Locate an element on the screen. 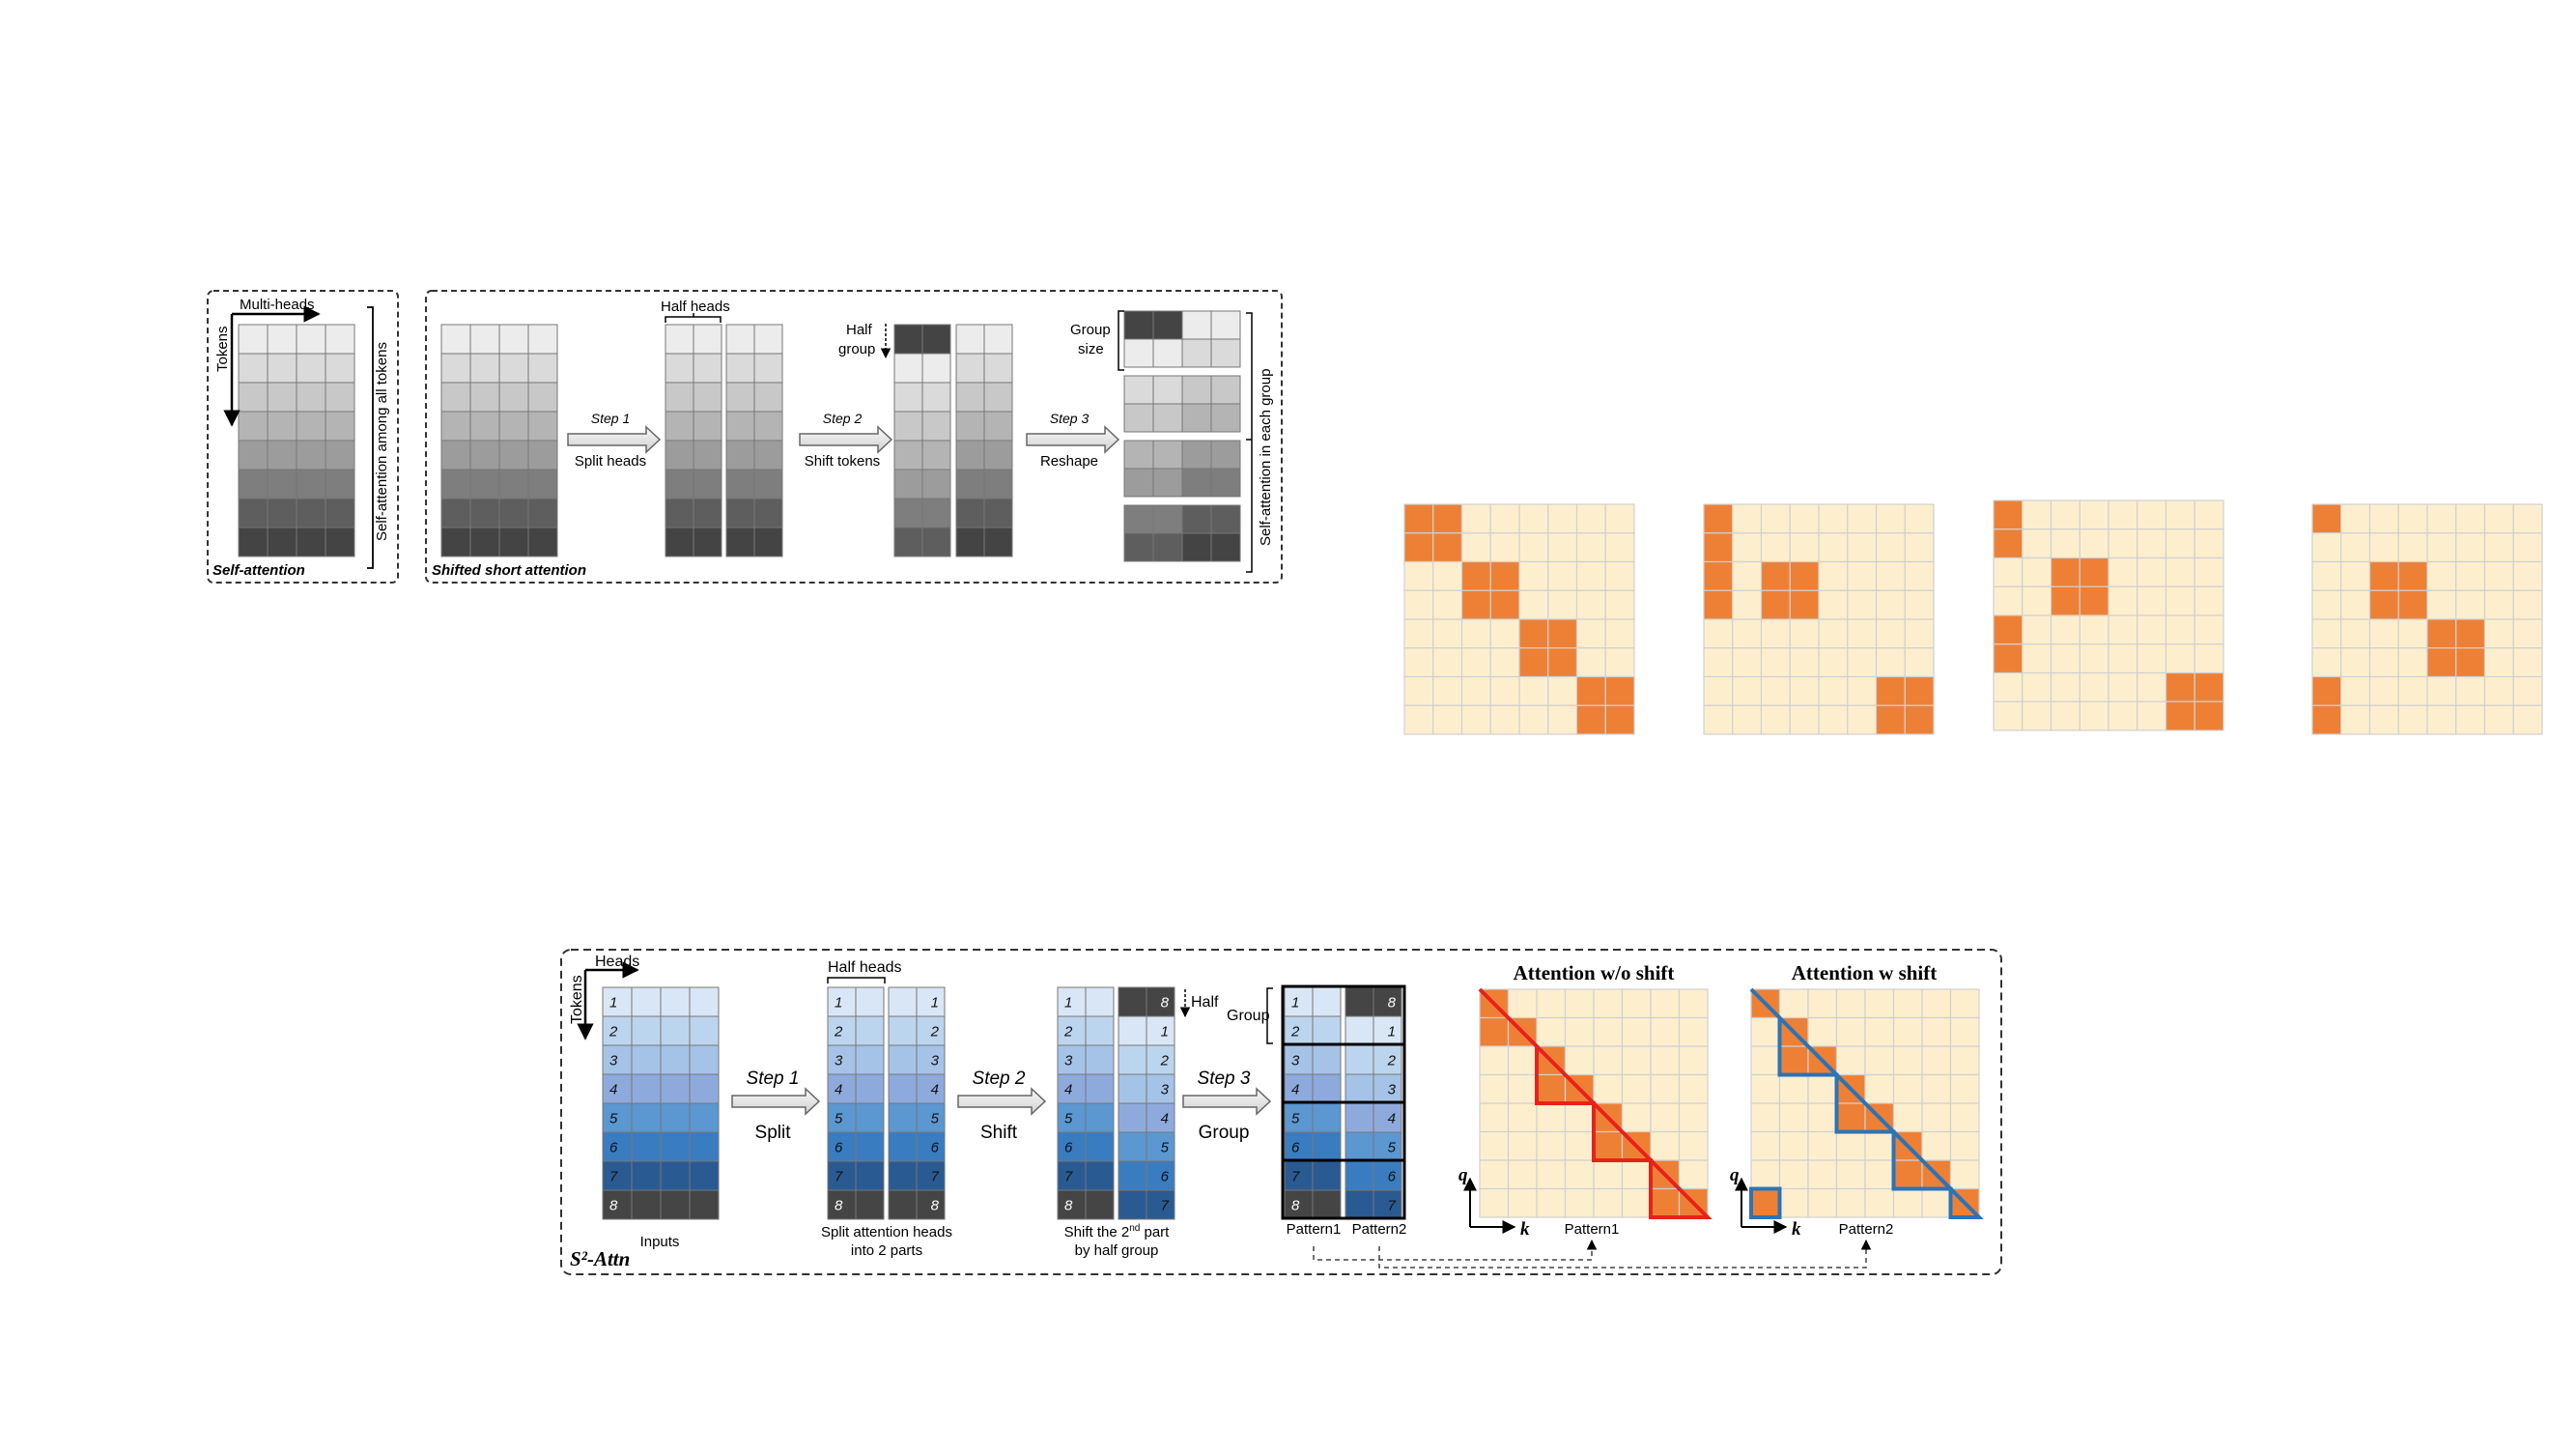 This screenshot has height=1454, width=2576. split-left: 1 2 3 4 5 6 7 8 is located at coordinates (856, 1103).